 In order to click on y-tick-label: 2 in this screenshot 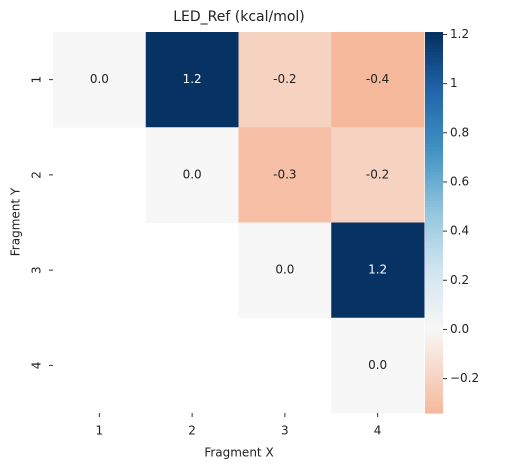, I will do `click(37, 175)`.